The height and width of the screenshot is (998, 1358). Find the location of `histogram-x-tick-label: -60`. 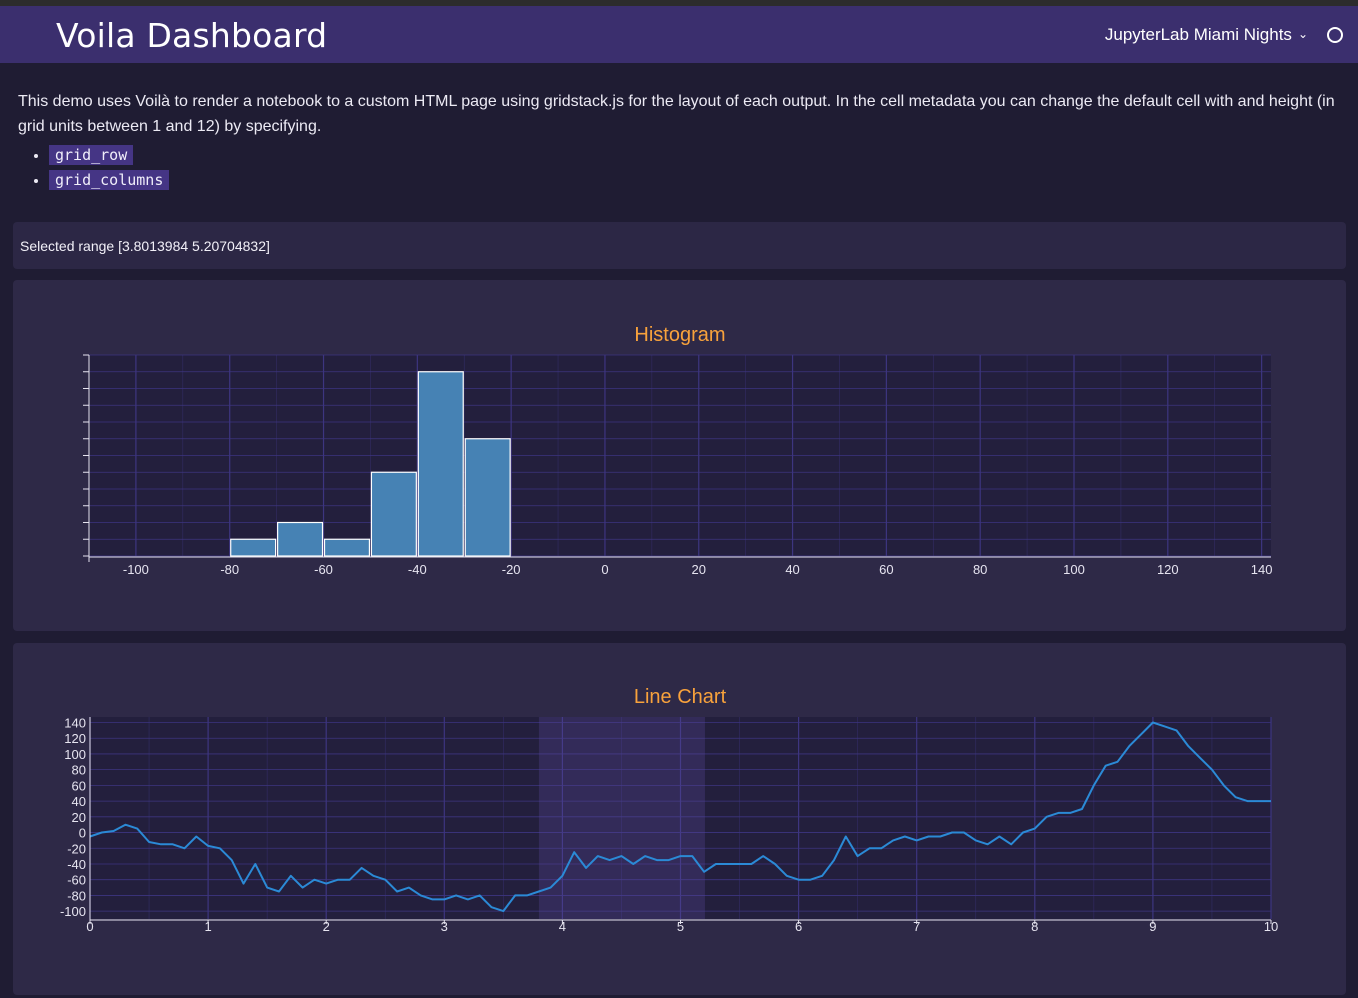

histogram-x-tick-label: -60 is located at coordinates (323, 569).